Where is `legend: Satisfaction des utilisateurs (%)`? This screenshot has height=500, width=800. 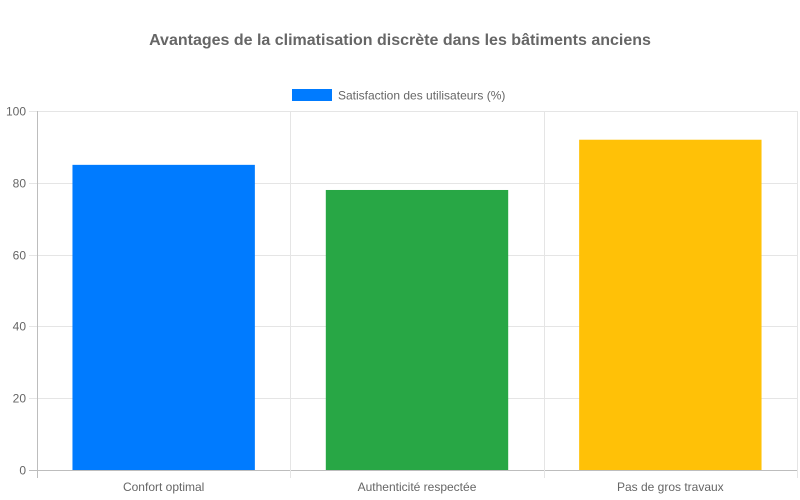 legend: Satisfaction des utilisateurs (%) is located at coordinates (398, 96).